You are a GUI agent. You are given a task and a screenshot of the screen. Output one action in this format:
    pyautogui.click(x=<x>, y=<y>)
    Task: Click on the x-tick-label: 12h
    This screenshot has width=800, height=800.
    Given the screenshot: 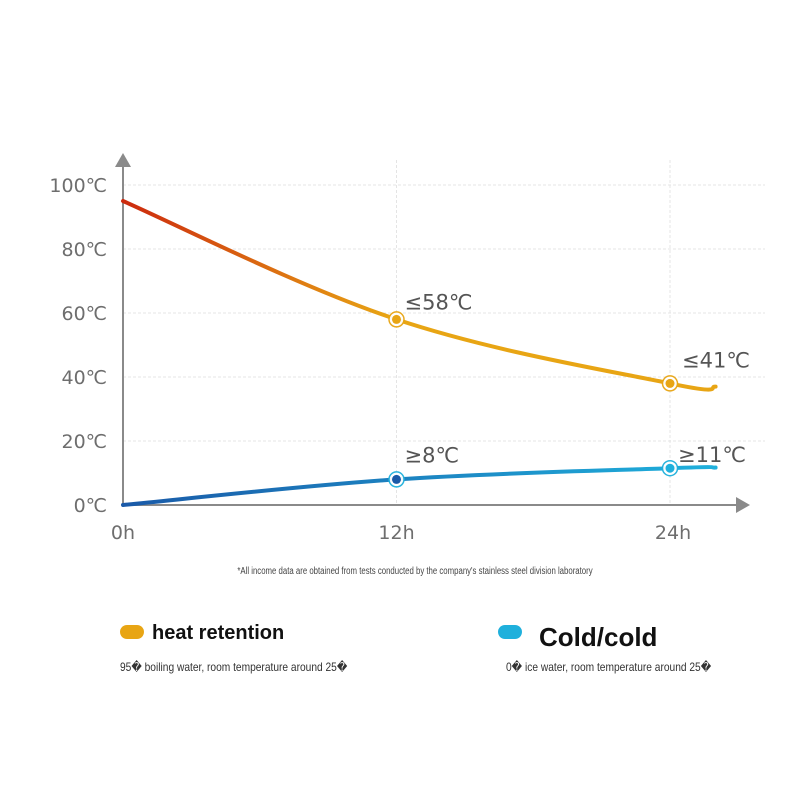 What is the action you would take?
    pyautogui.click(x=396, y=533)
    